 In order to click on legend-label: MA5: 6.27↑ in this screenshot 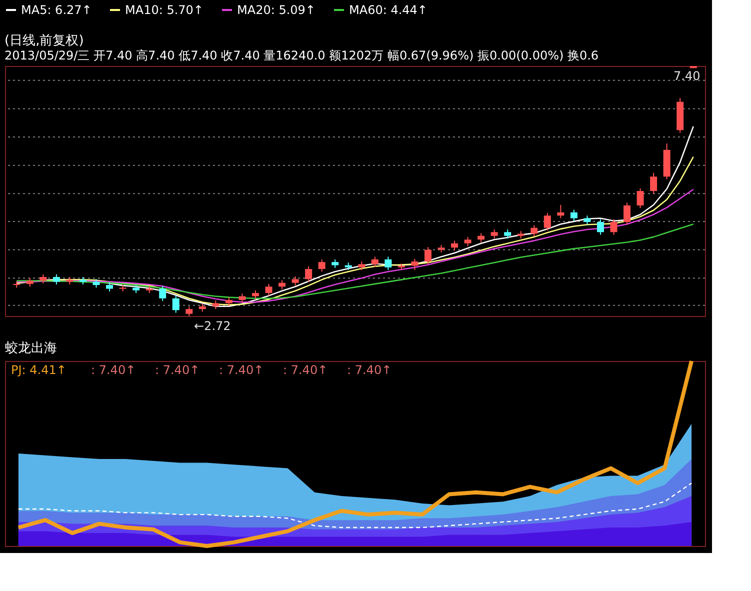, I will do `click(56, 10)`.